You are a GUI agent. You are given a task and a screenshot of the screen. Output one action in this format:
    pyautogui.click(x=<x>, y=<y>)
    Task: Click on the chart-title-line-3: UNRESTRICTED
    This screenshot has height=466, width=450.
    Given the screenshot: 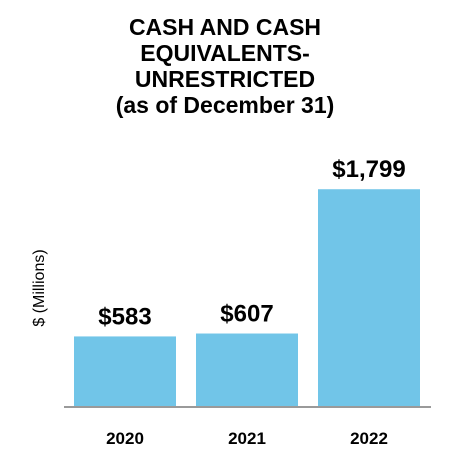 What is the action you would take?
    pyautogui.click(x=225, y=79)
    